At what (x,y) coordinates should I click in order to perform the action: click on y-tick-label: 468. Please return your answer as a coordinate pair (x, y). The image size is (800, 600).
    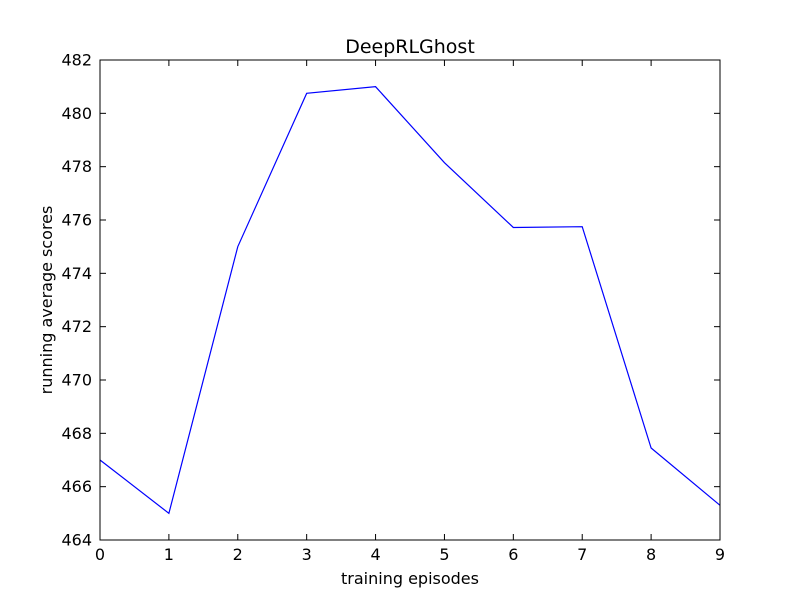
    Looking at the image, I should click on (76, 433).